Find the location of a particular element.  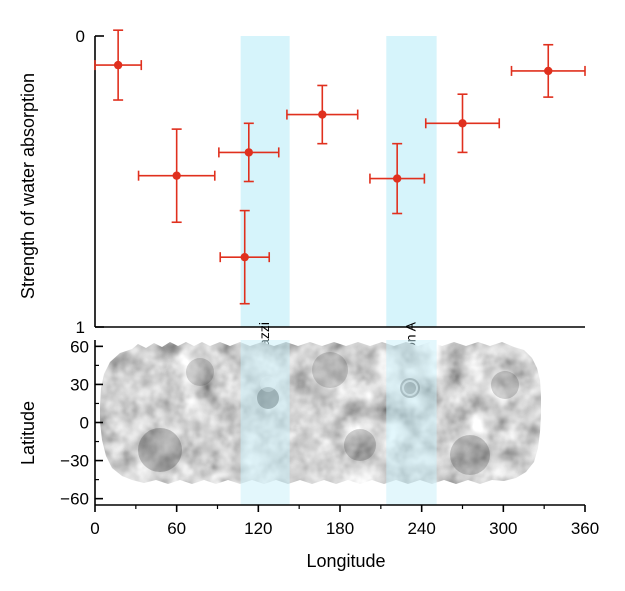

x-tick-label: 360 is located at coordinates (585, 528).